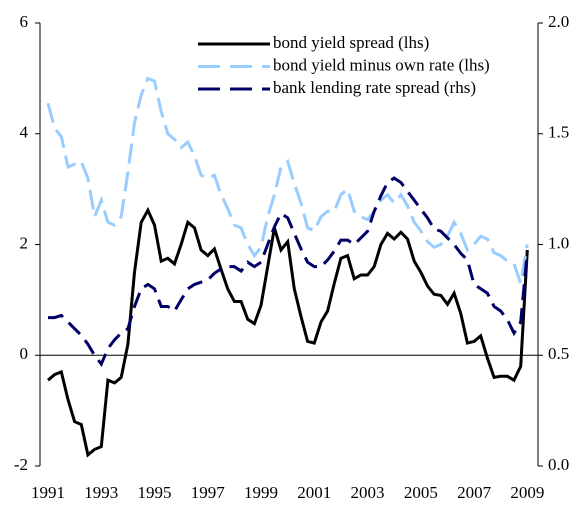 Image resolution: width=582 pixels, height=509 pixels. What do you see at coordinates (48, 492) in the screenshot?
I see `x-tick-label: 1991` at bounding box center [48, 492].